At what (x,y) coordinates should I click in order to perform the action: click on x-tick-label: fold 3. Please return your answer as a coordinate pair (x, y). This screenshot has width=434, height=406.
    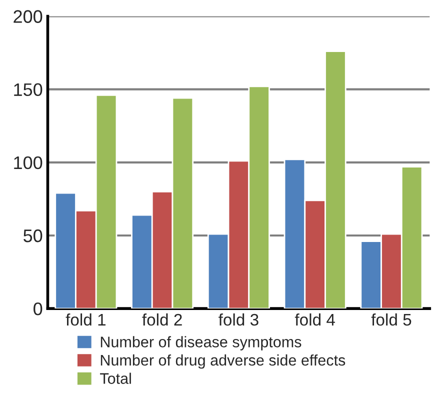
    Looking at the image, I should click on (238, 319).